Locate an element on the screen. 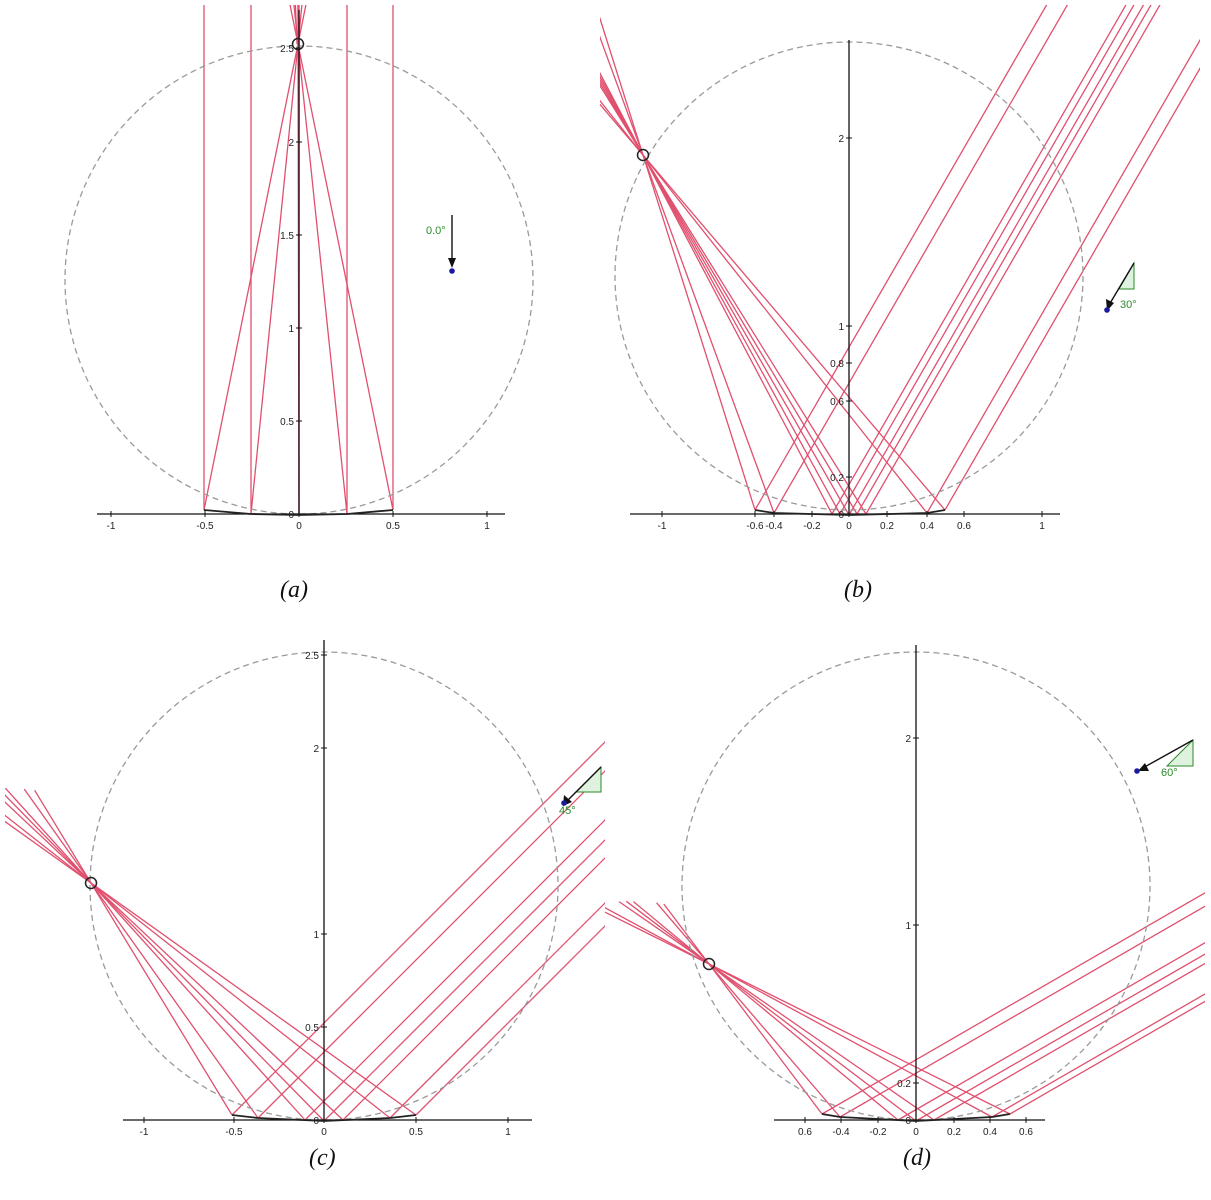  panel-a-focus-marker is located at coordinates (298, 44).